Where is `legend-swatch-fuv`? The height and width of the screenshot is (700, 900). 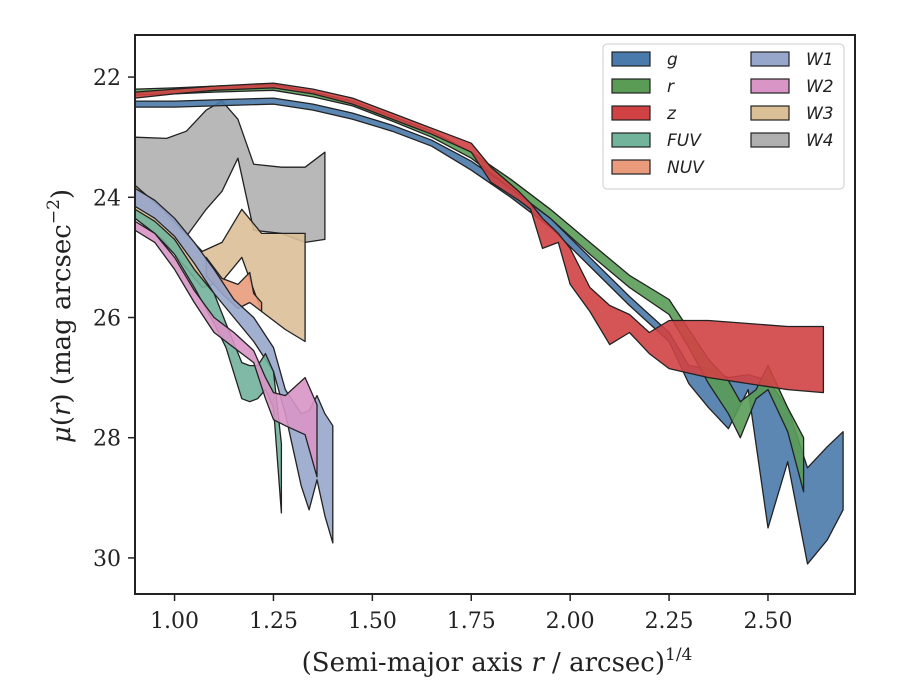
legend-swatch-fuv is located at coordinates (631, 140).